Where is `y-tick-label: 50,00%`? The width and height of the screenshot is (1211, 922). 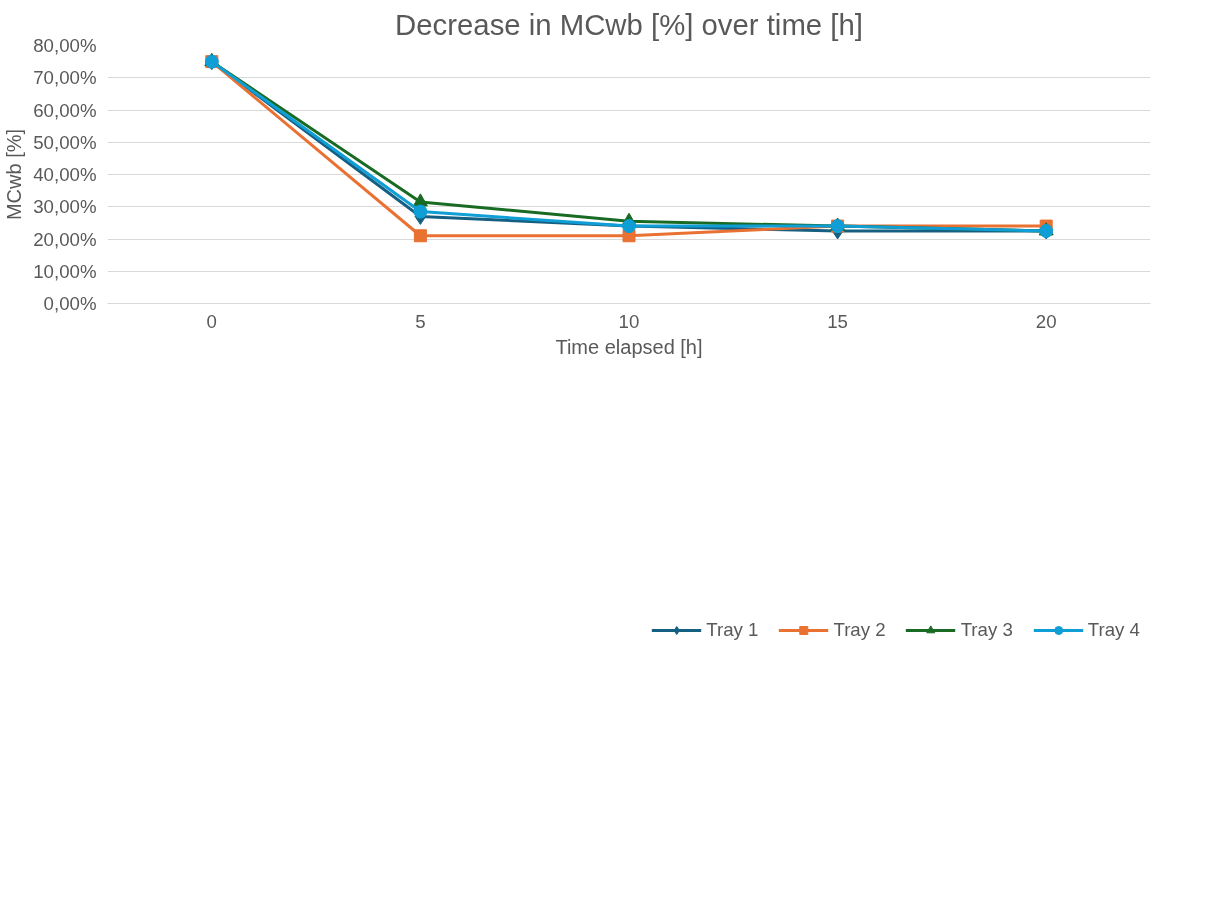 y-tick-label: 50,00% is located at coordinates (65, 142).